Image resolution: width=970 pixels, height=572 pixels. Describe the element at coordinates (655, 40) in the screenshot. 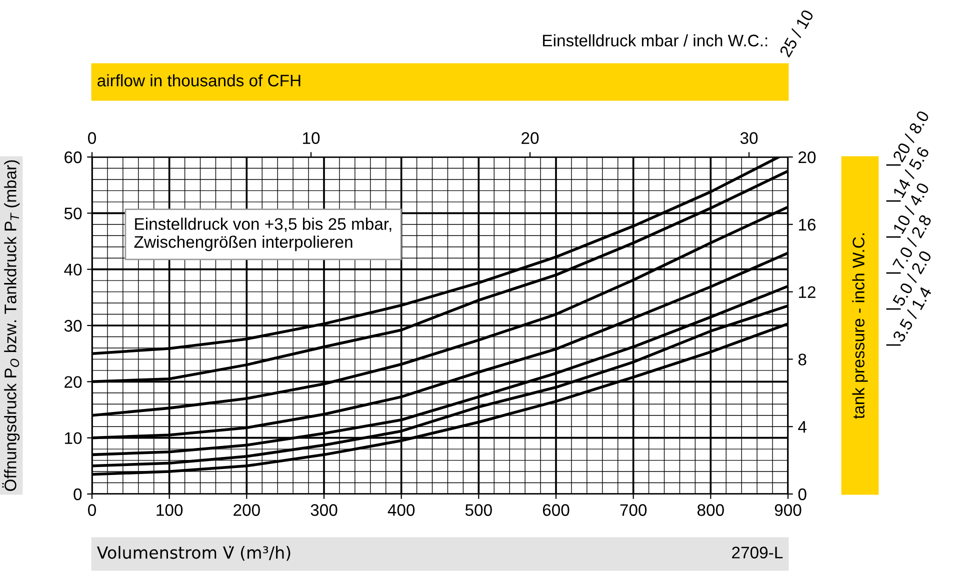

I see `legend-title: Einstelldruck mbar / inch W.C.:` at that location.